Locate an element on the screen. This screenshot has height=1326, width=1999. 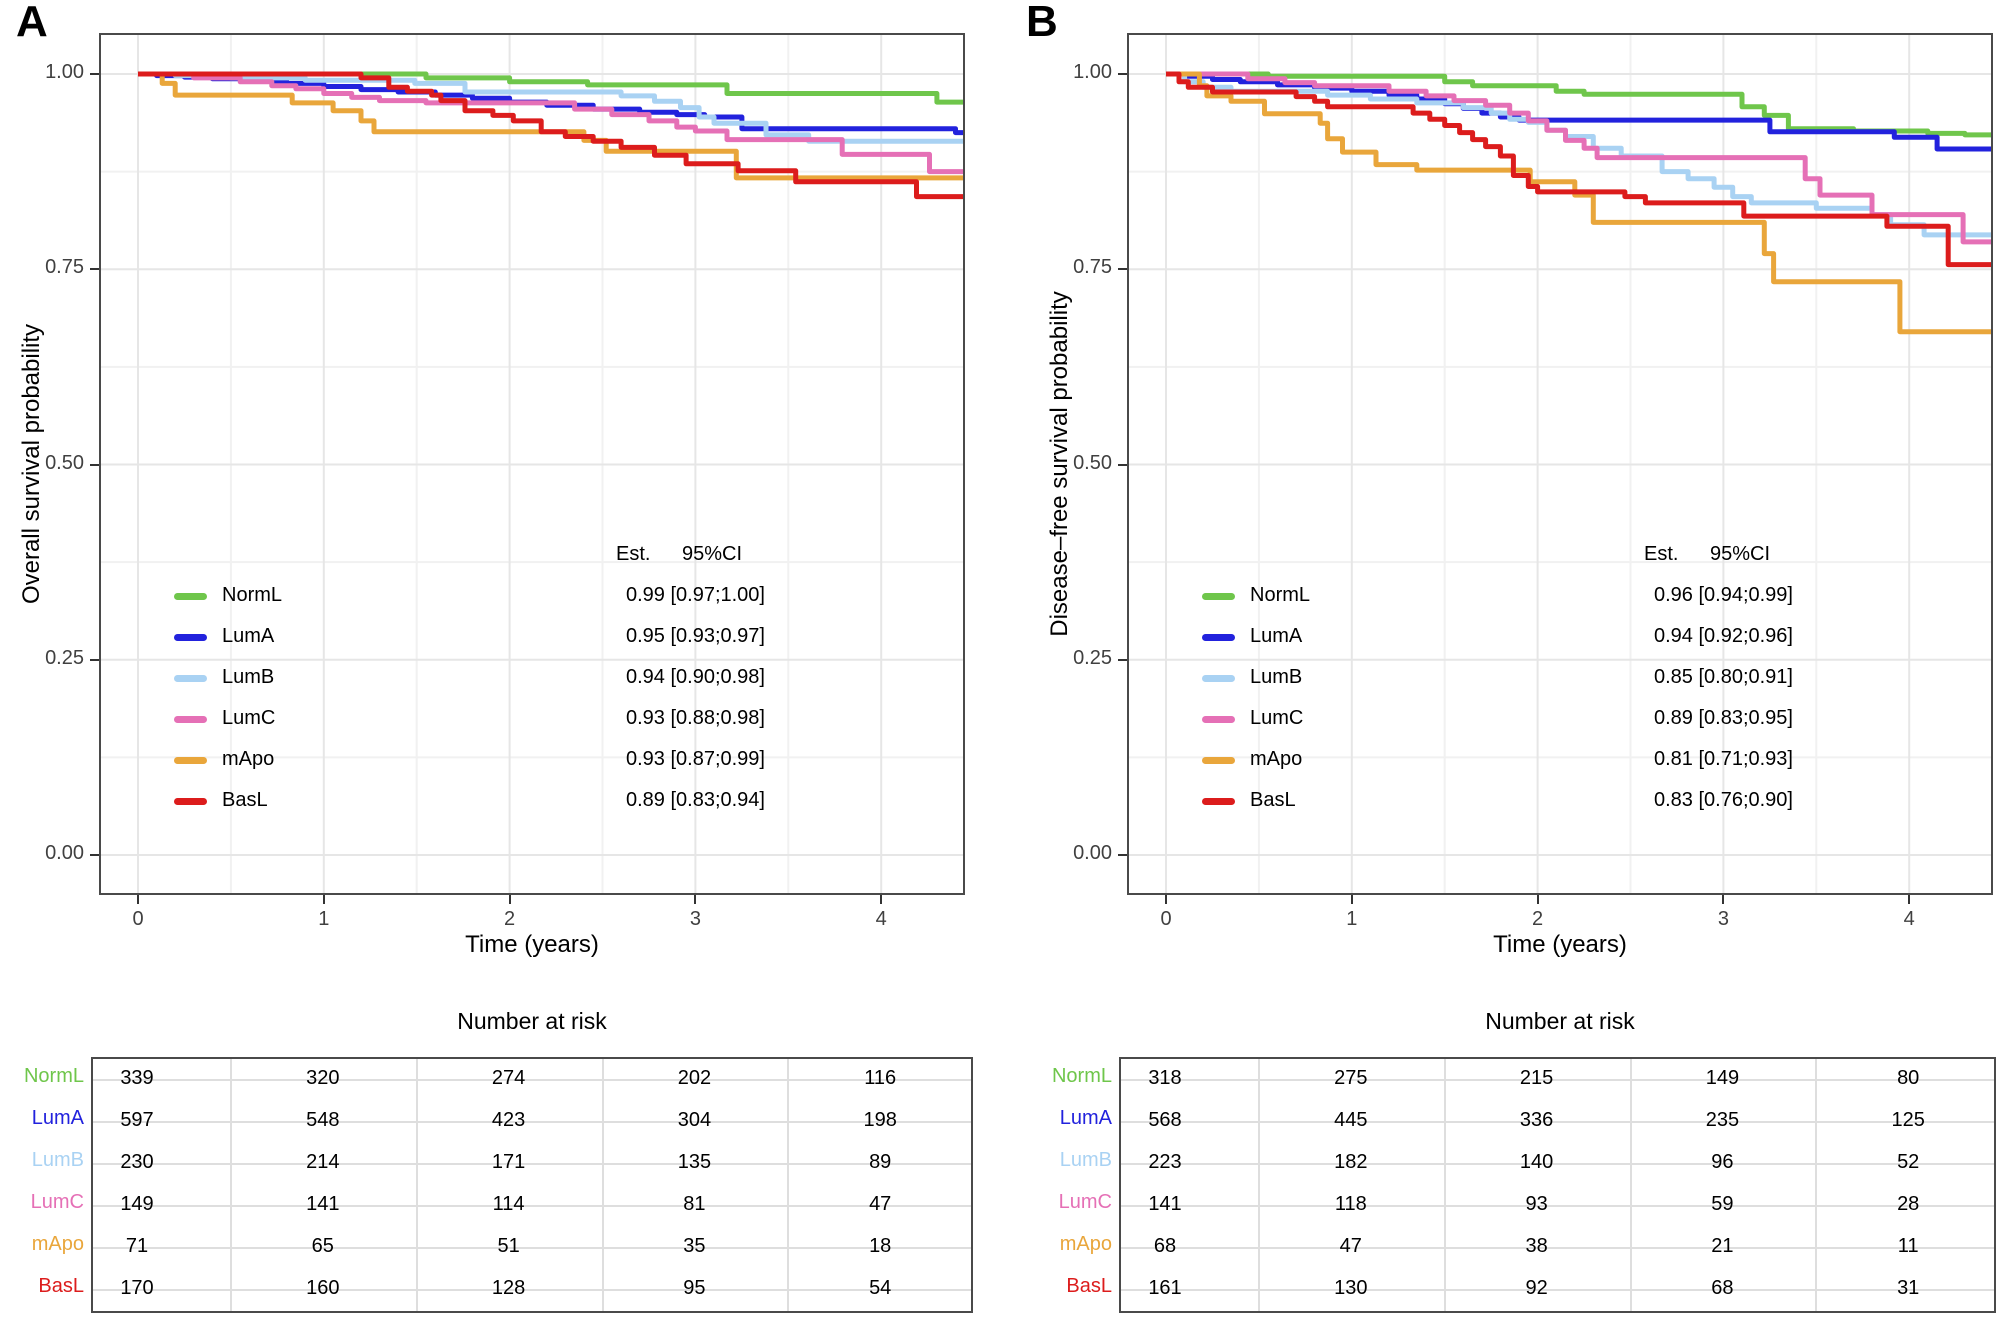
risk-count: 423 is located at coordinates (508, 1120).